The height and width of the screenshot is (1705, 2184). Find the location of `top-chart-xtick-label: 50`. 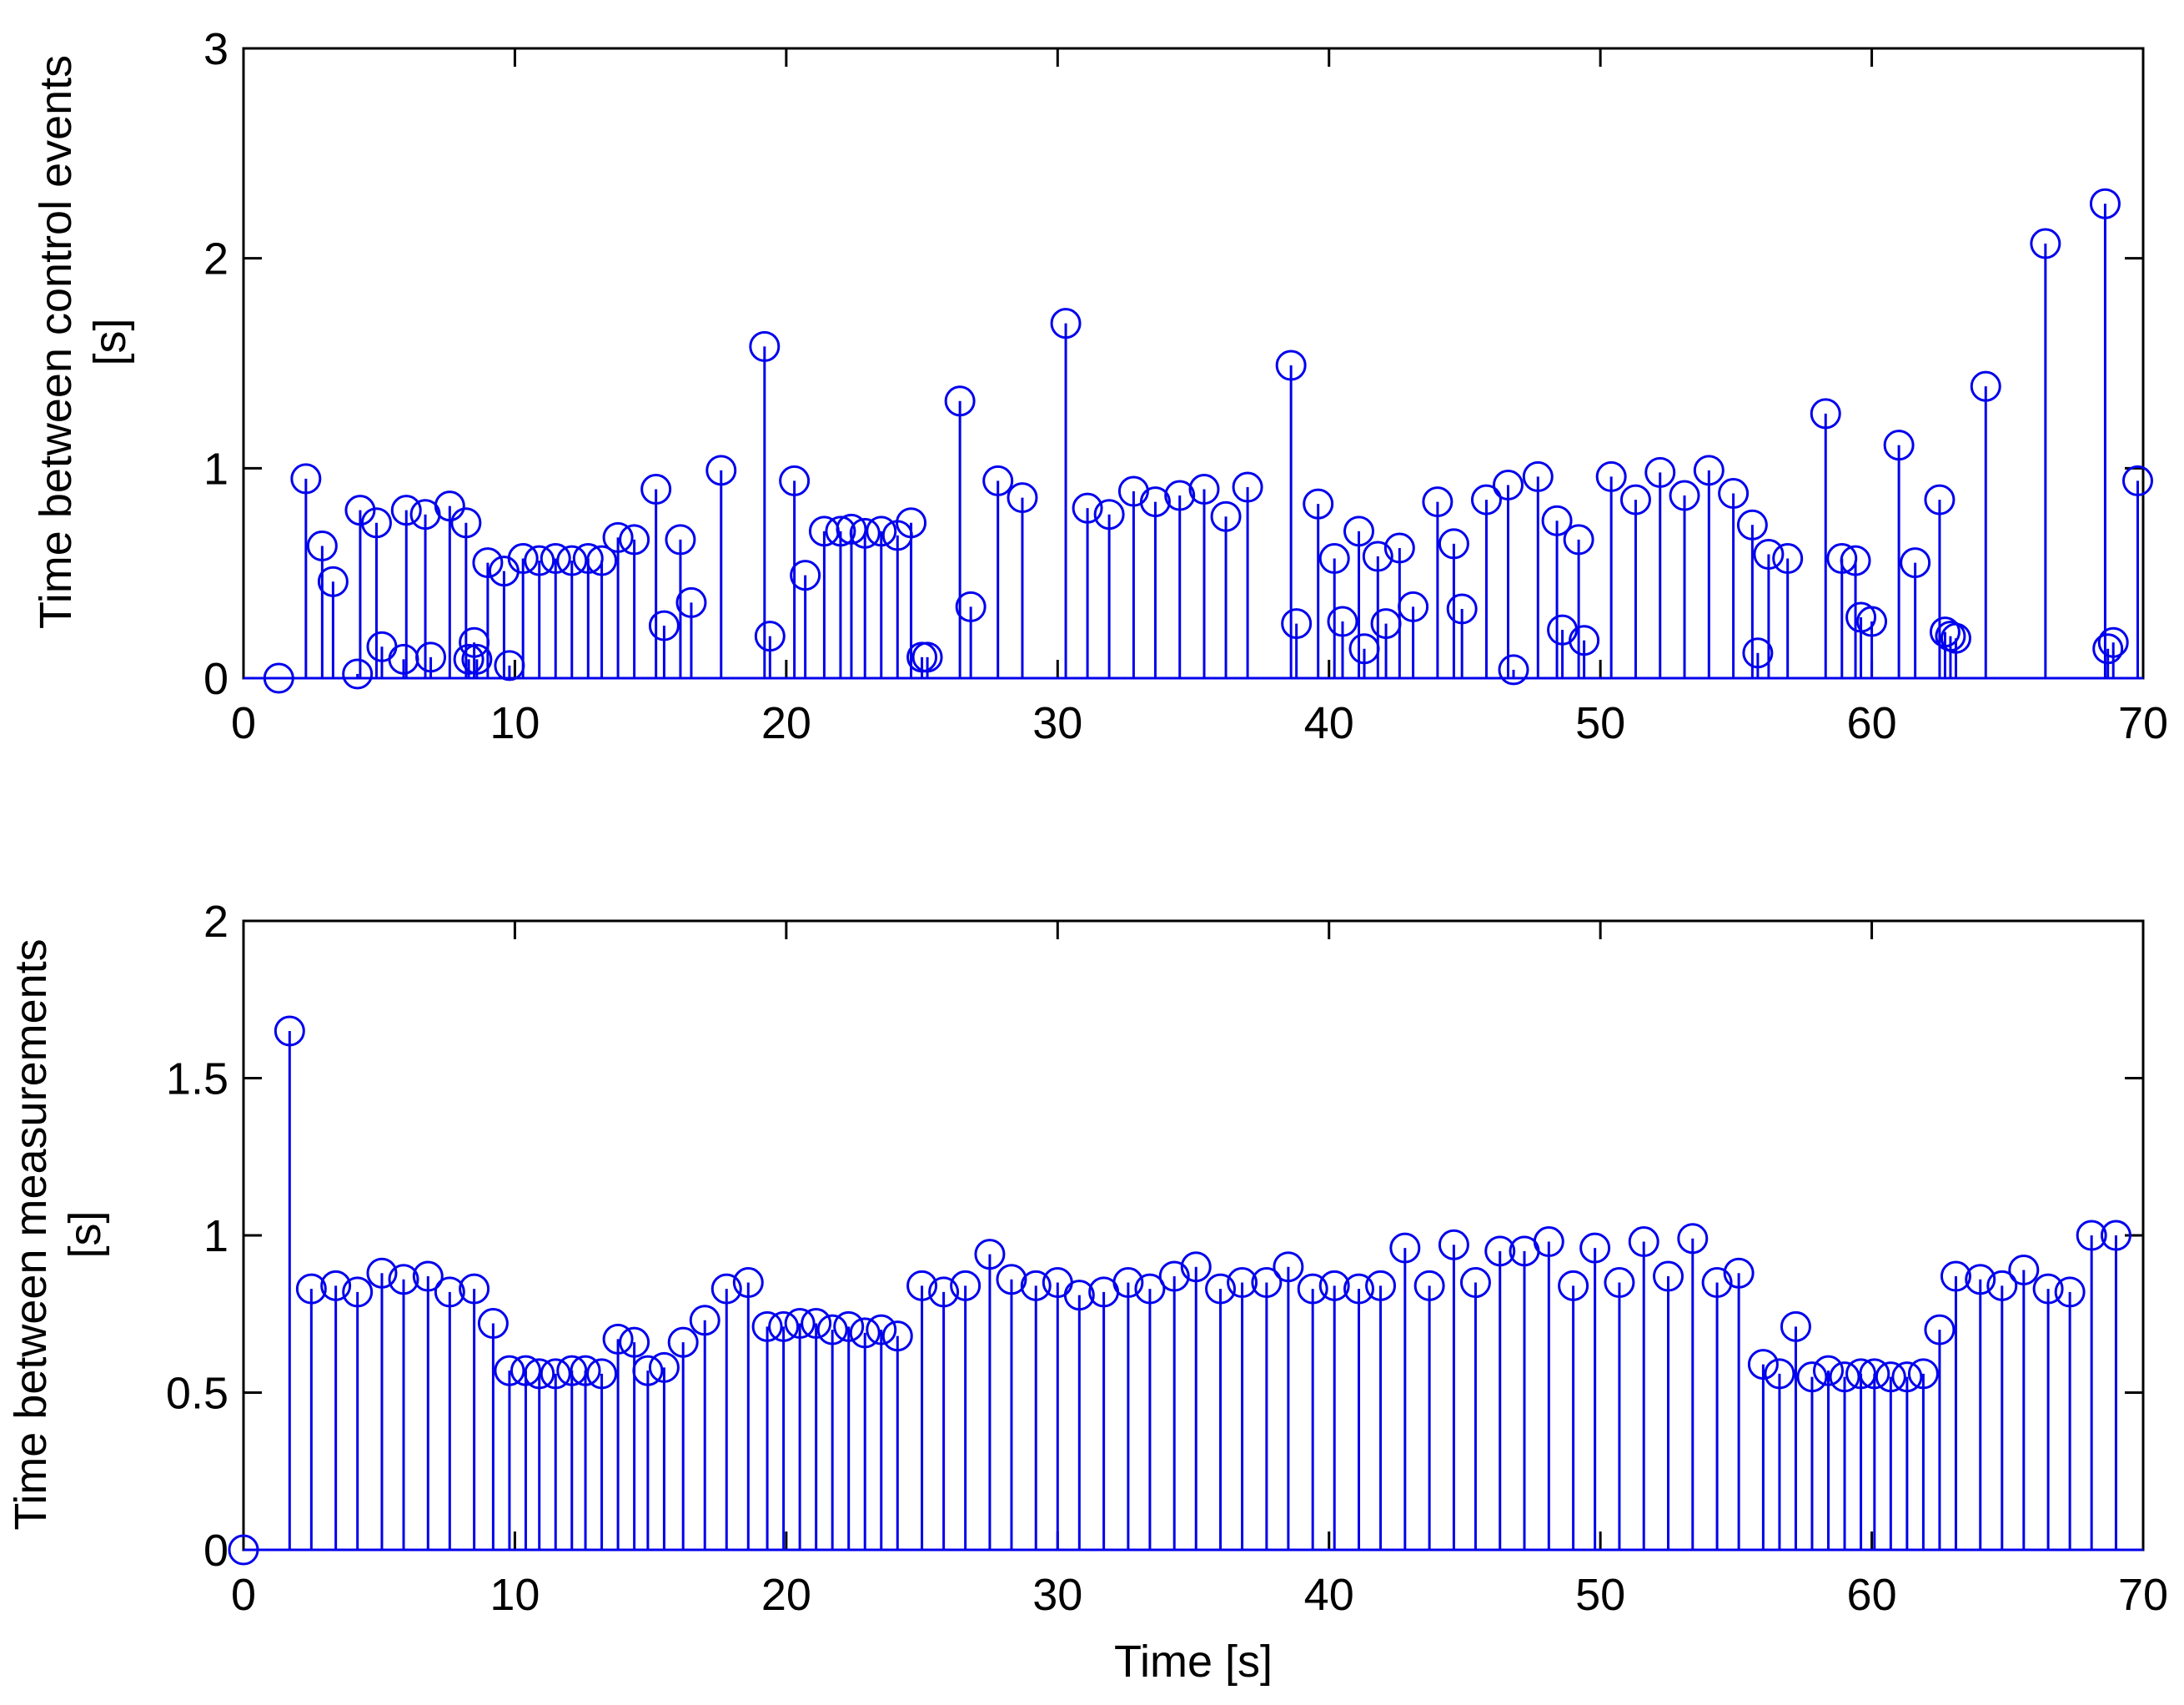

top-chart-xtick-label: 50 is located at coordinates (1600, 723).